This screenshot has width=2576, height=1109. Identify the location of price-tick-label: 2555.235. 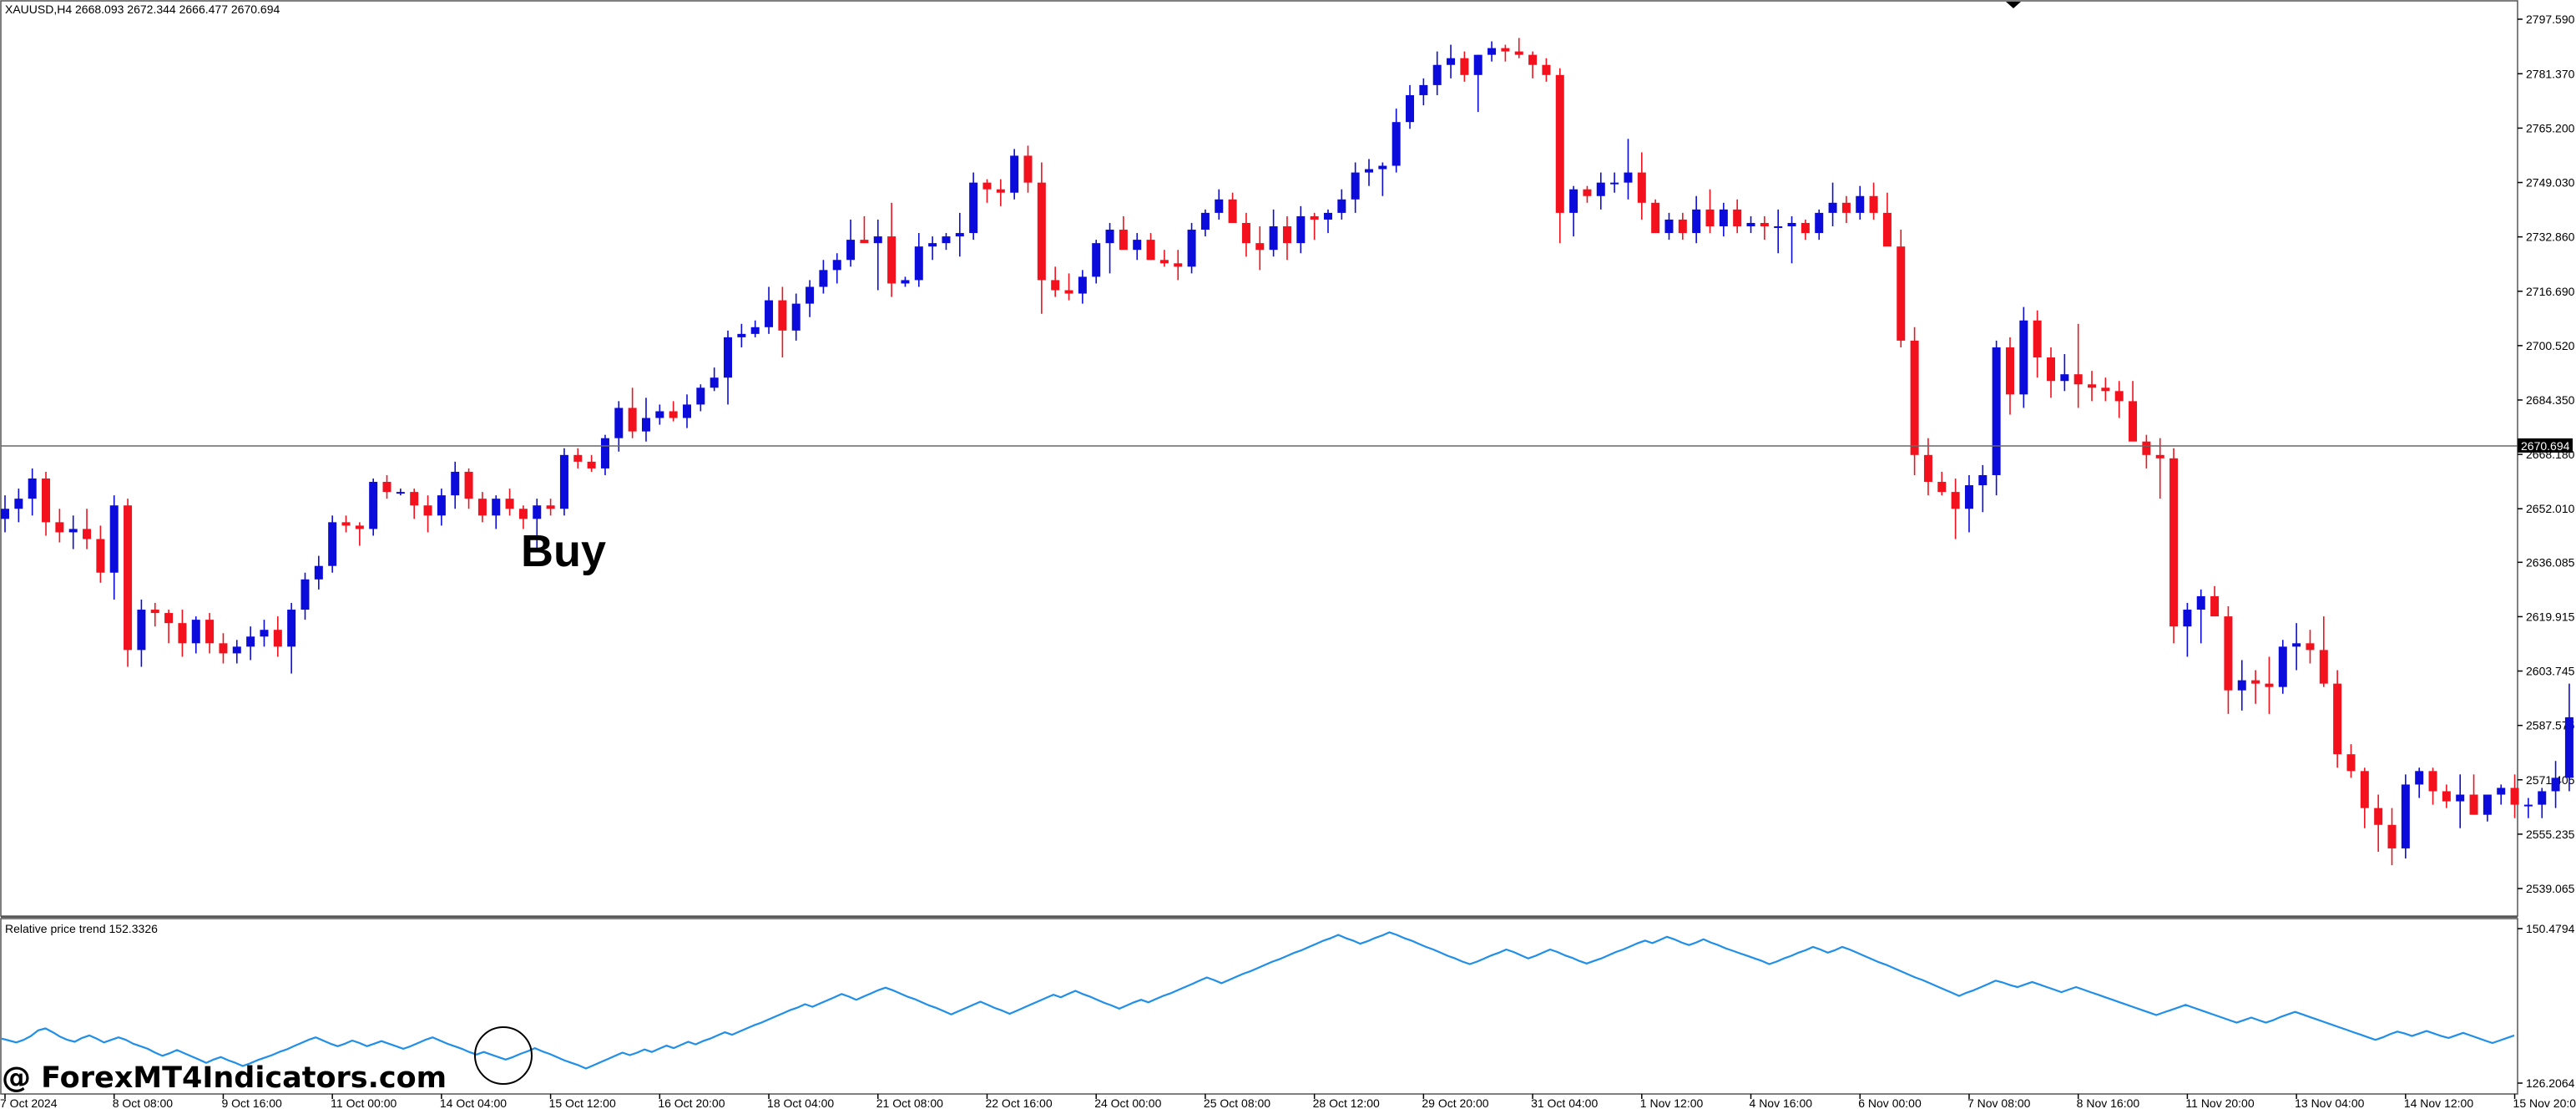
(2550, 834).